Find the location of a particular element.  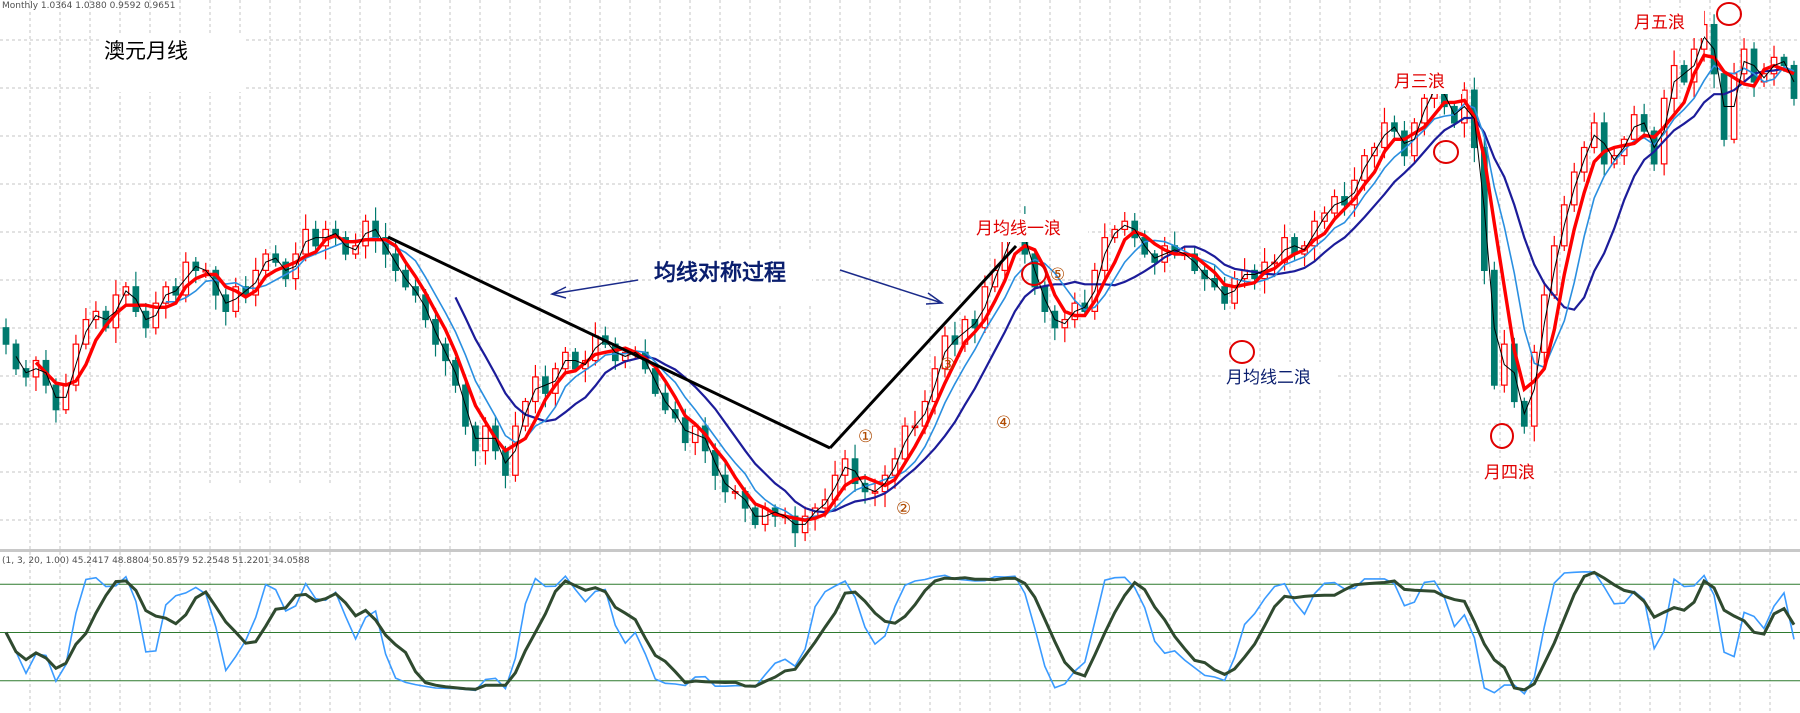

arrow-right-head is located at coordinates (935, 298).